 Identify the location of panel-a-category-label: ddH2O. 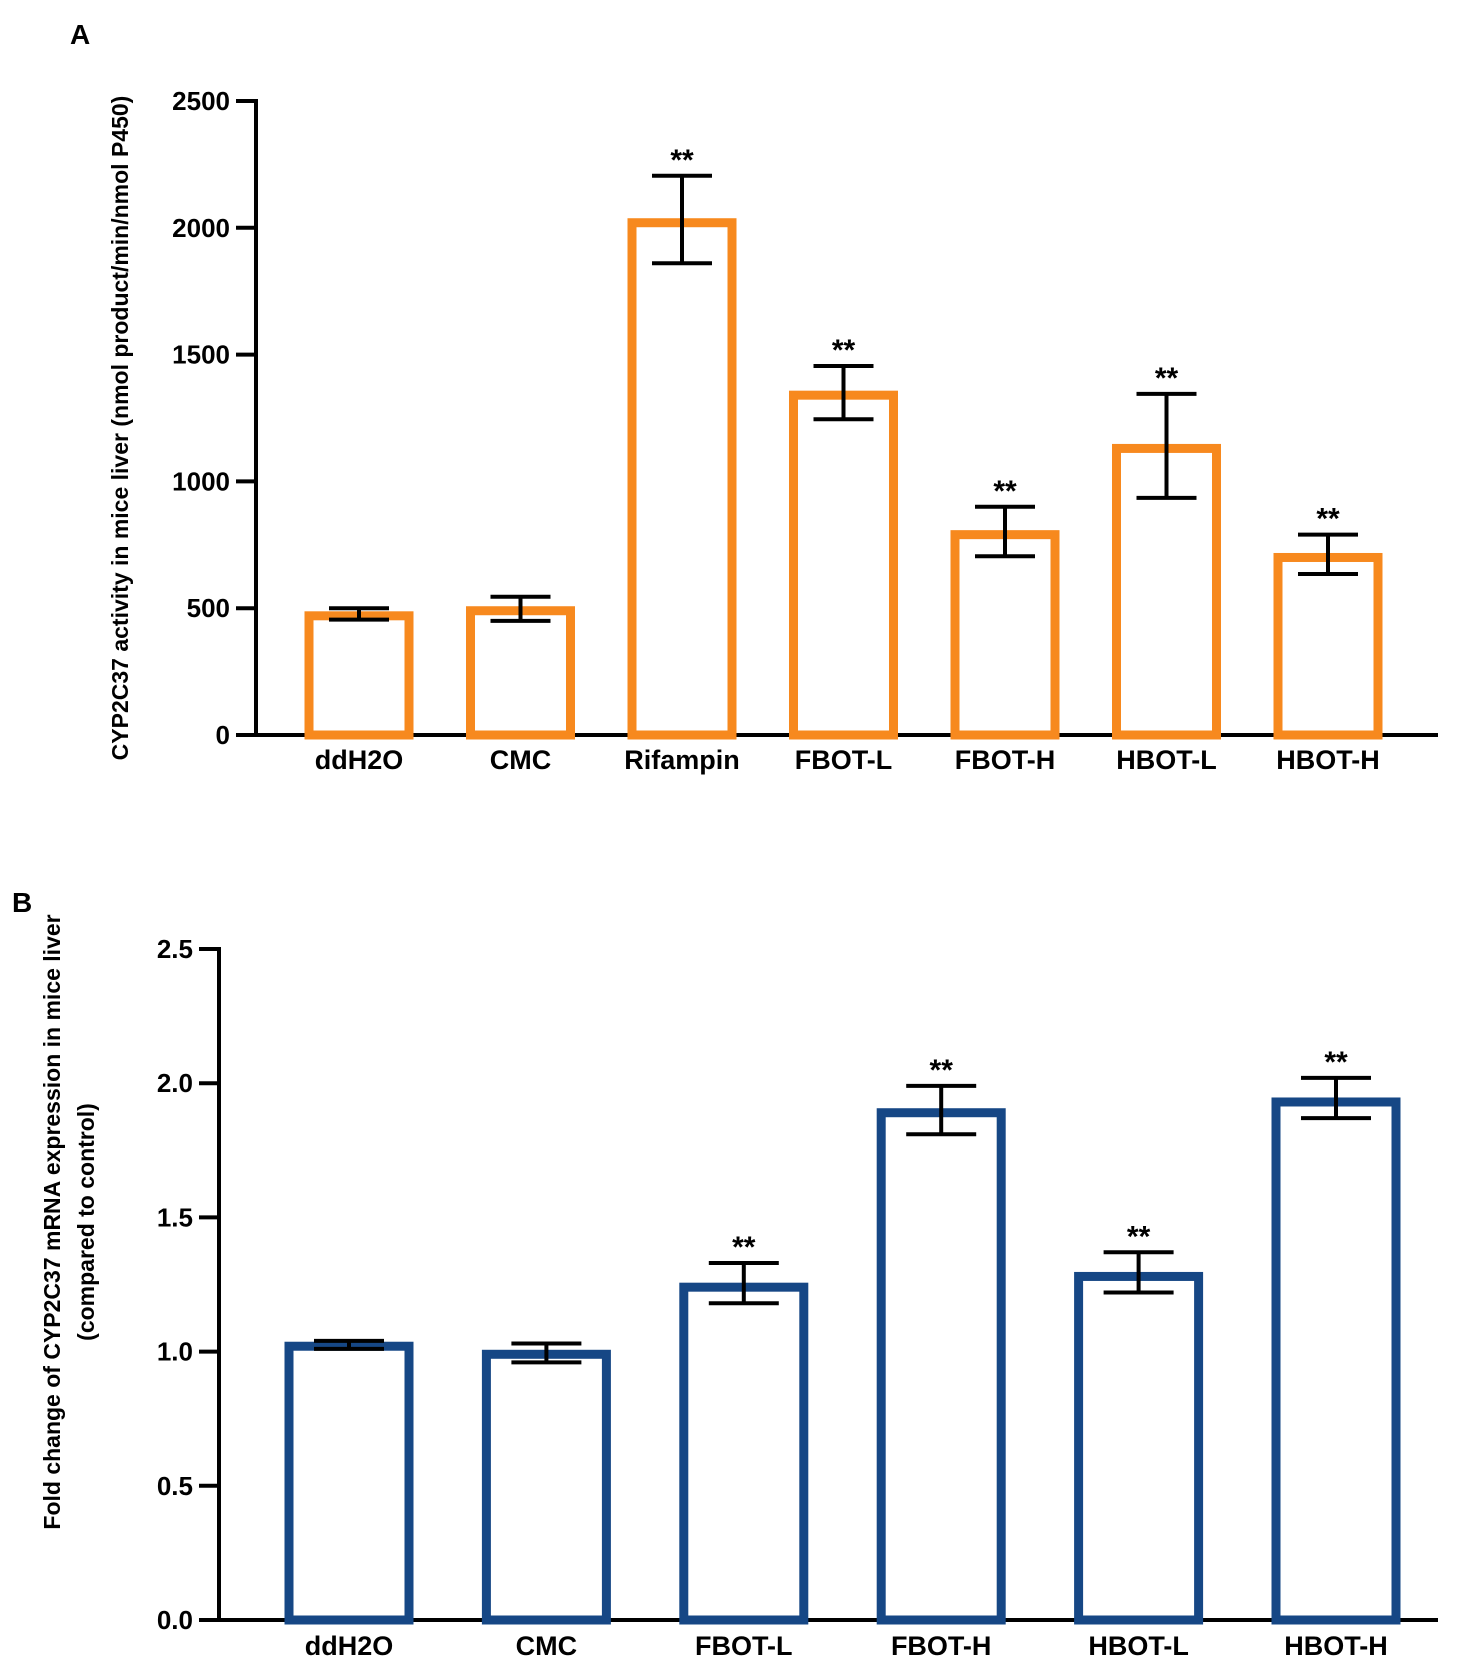
(359, 760).